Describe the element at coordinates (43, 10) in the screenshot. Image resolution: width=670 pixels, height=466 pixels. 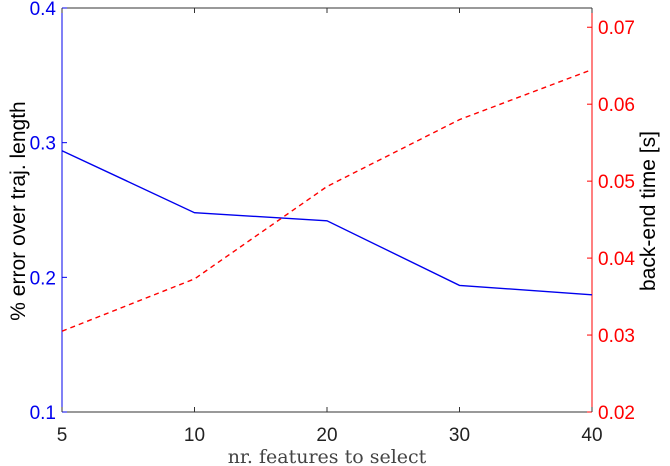
I see `left-tick-label: 0.4` at that location.